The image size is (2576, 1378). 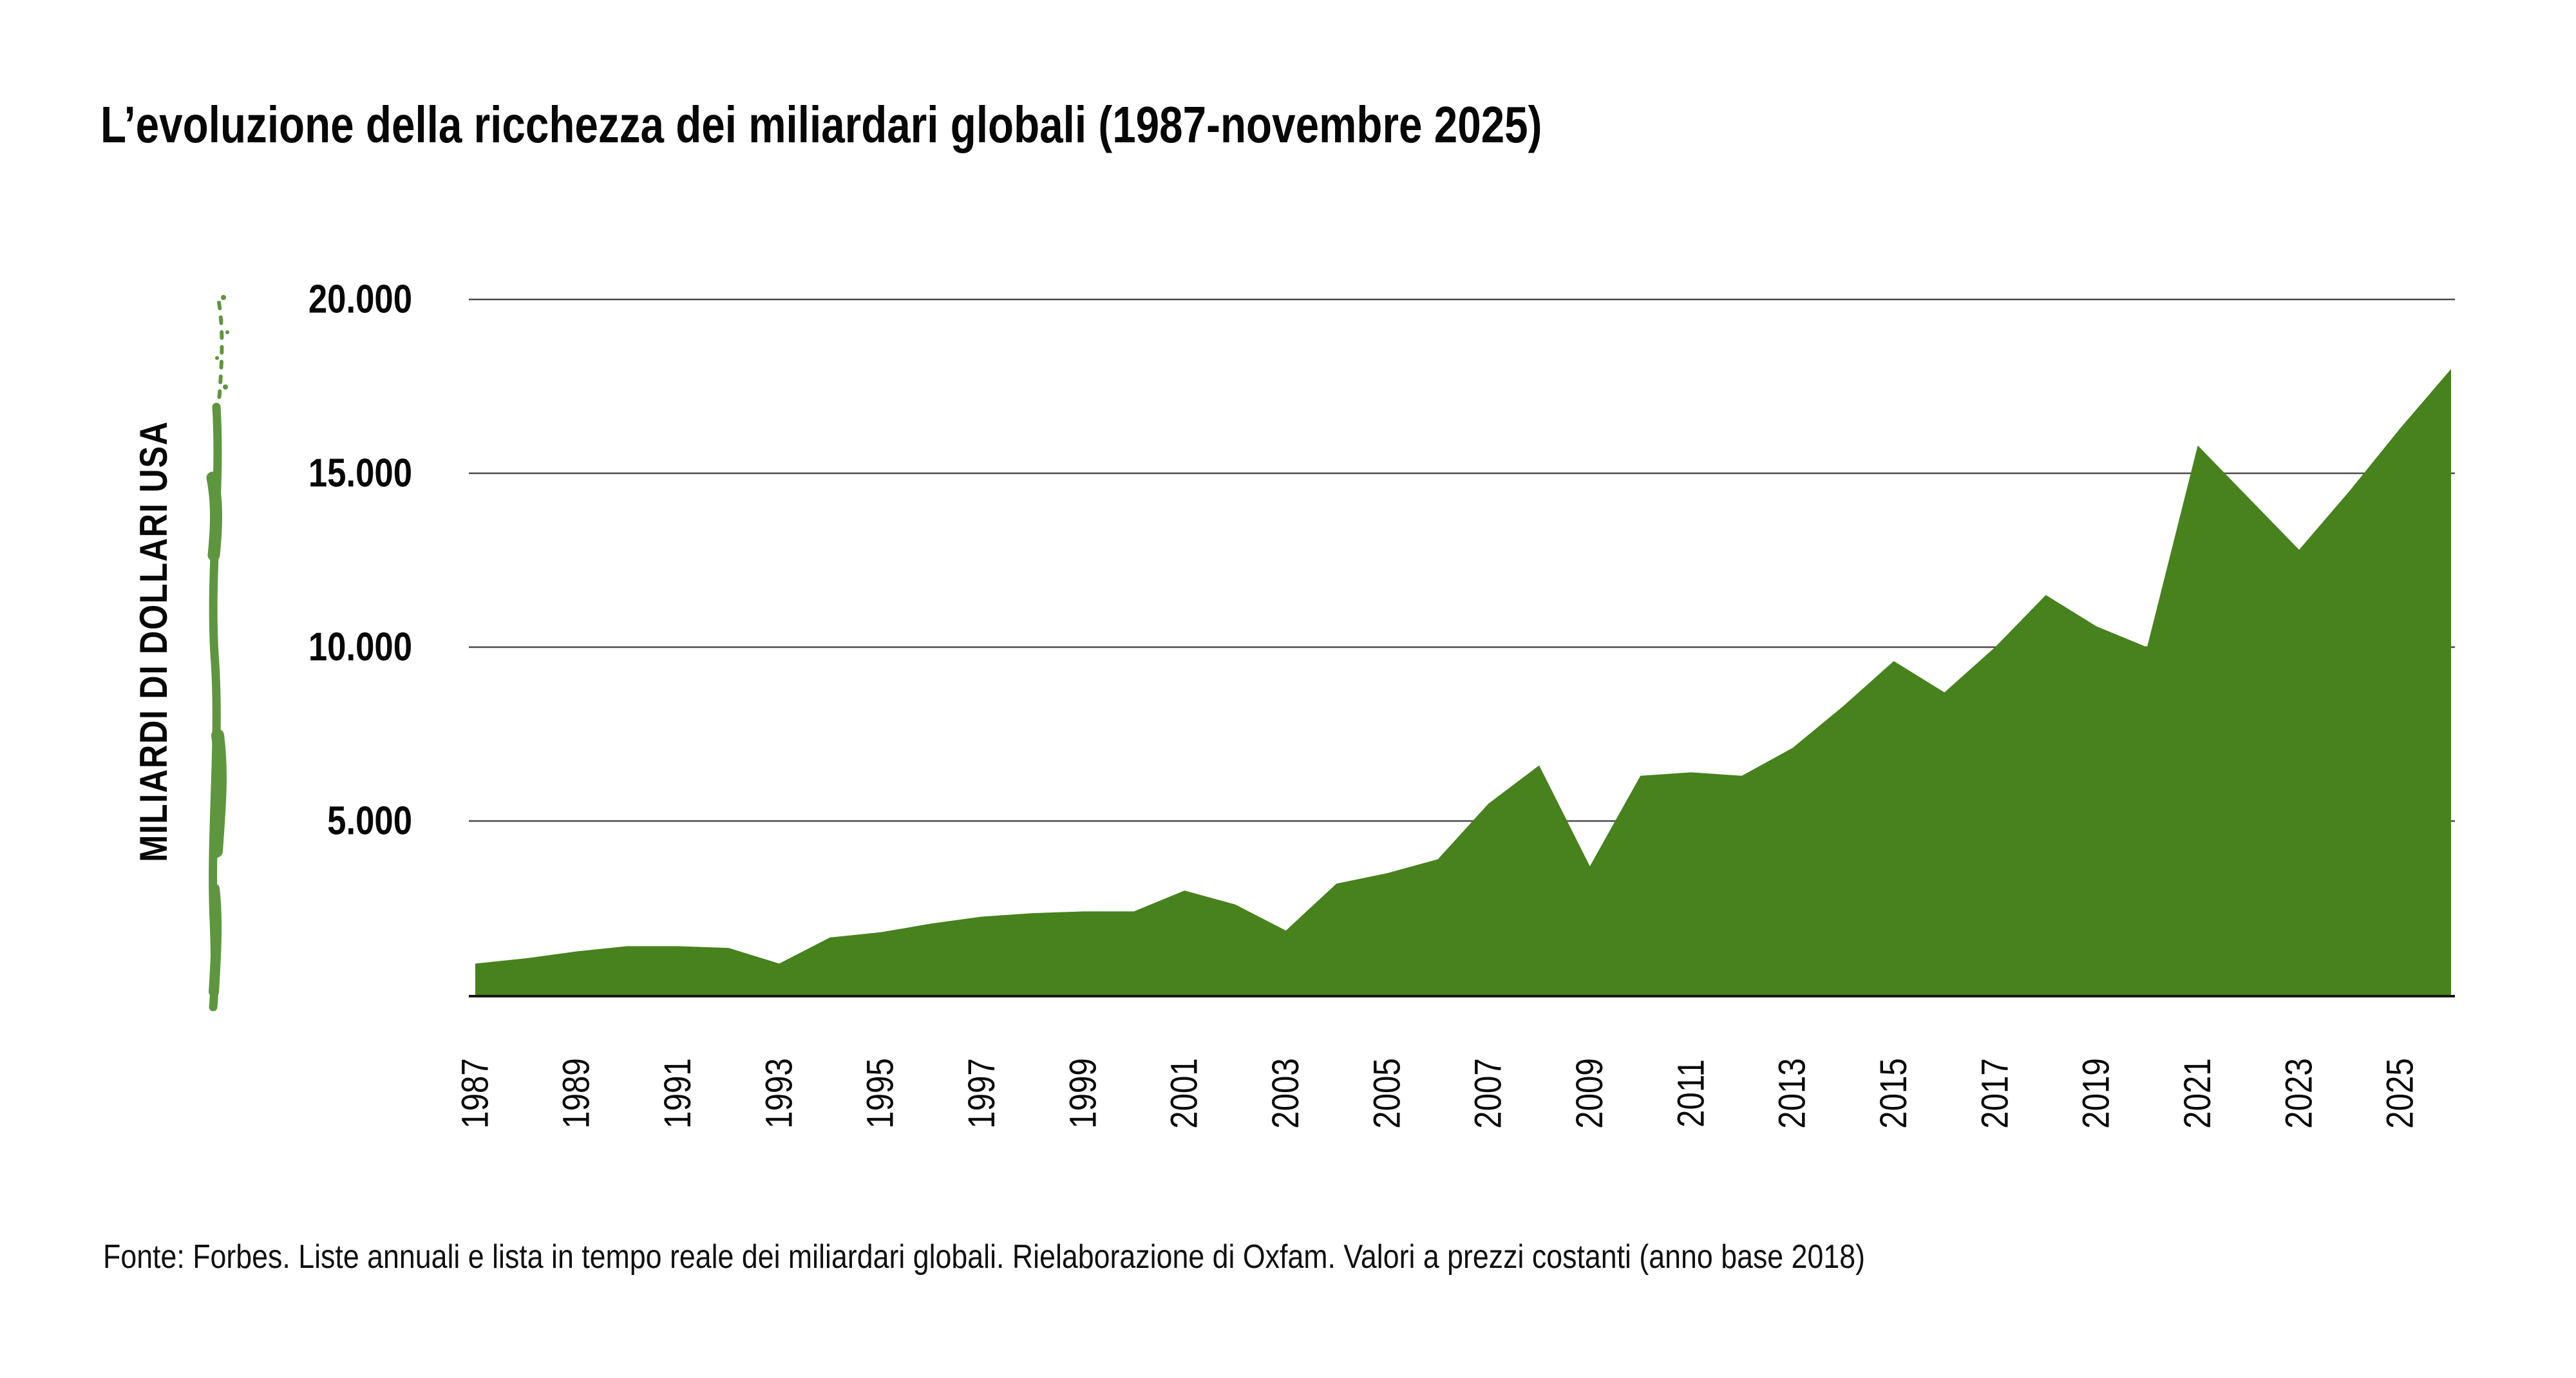 I want to click on x-tick-label-2023: 2023, so click(x=2299, y=1093).